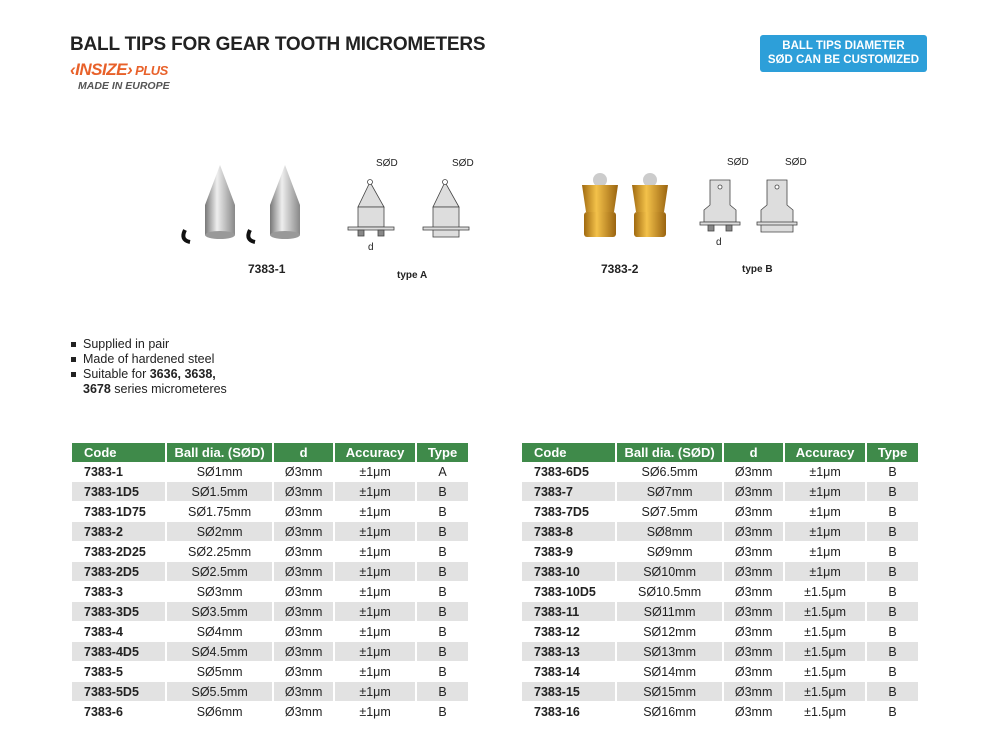  I want to click on table-row: 7383-7 SØ7mm Ø3mm ±1μm B, so click(721, 491).